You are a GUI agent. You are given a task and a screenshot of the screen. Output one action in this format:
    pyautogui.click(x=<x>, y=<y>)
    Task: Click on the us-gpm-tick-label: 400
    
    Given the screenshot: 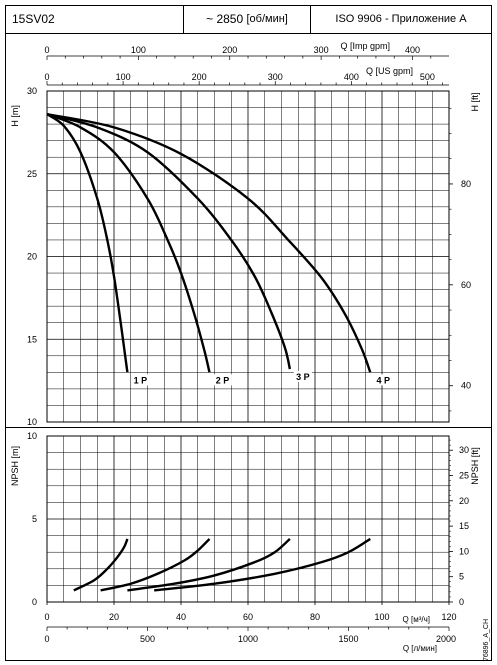 What is the action you would take?
    pyautogui.click(x=351, y=77)
    